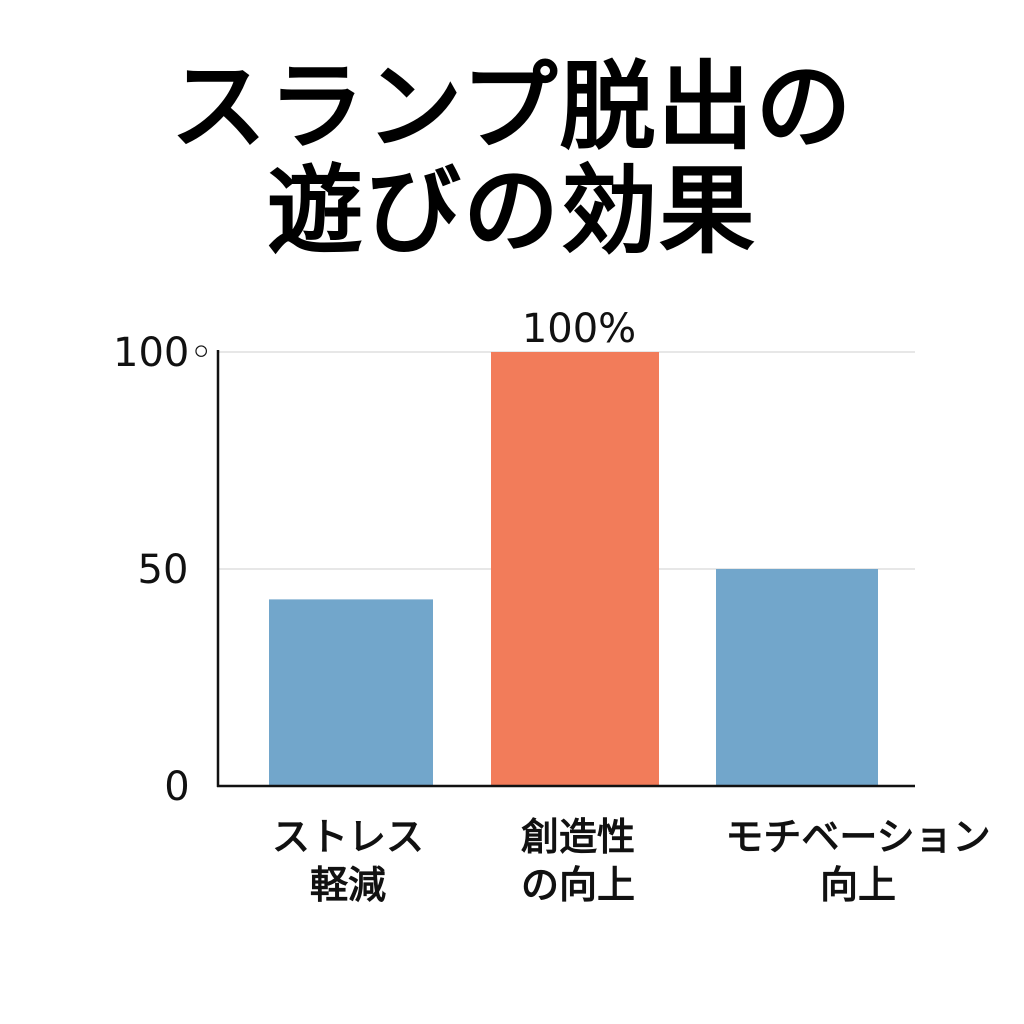 The image size is (1024, 1024). What do you see at coordinates (163, 353) in the screenshot?
I see `y-tick-label-2: 100◦` at bounding box center [163, 353].